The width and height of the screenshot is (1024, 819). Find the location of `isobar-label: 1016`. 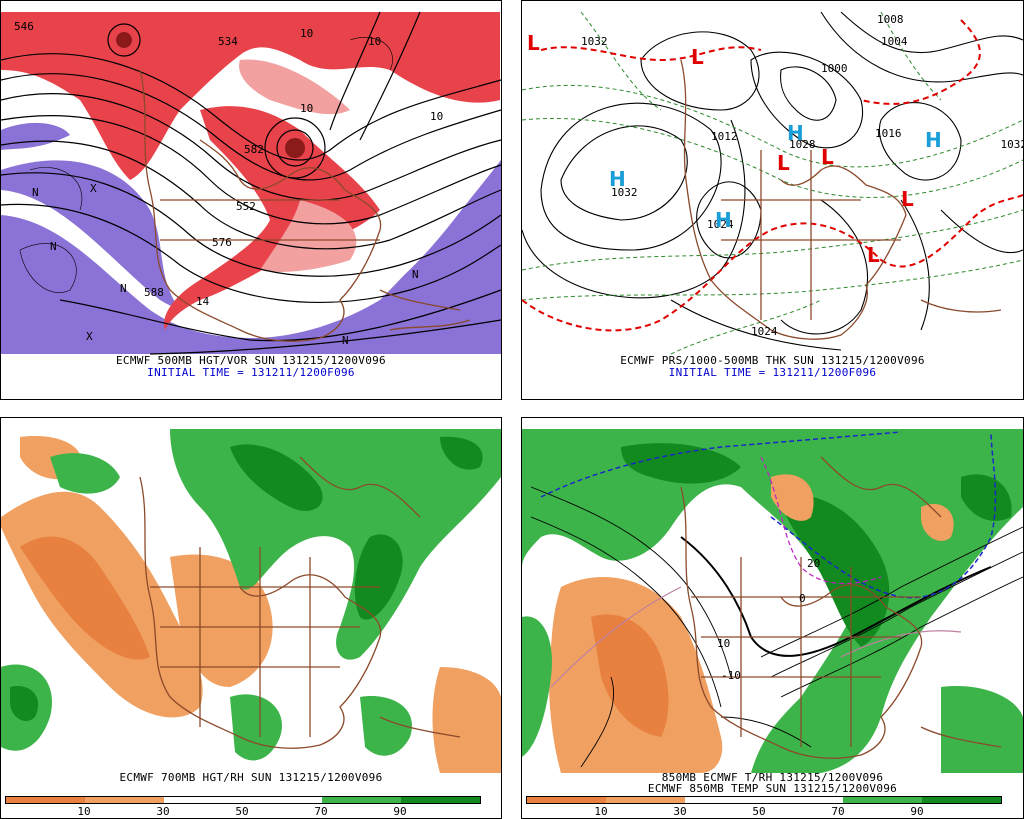

isobar-label: 1016 is located at coordinates (888, 133).